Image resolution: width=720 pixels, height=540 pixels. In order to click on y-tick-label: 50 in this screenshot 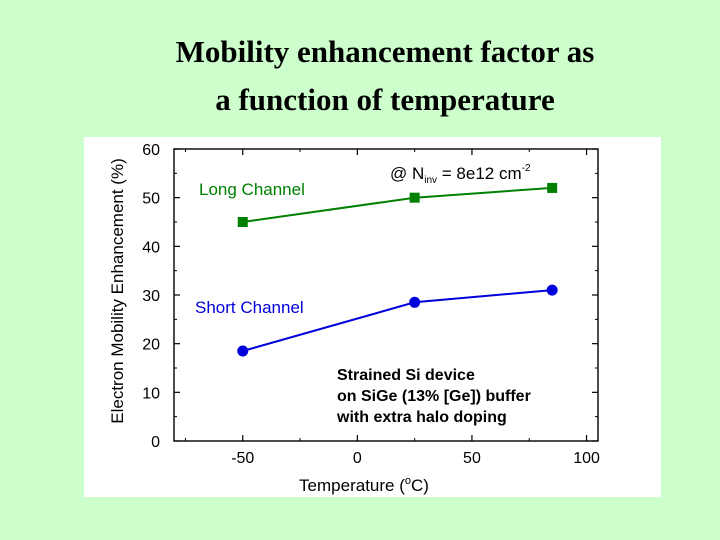, I will do `click(151, 199)`.